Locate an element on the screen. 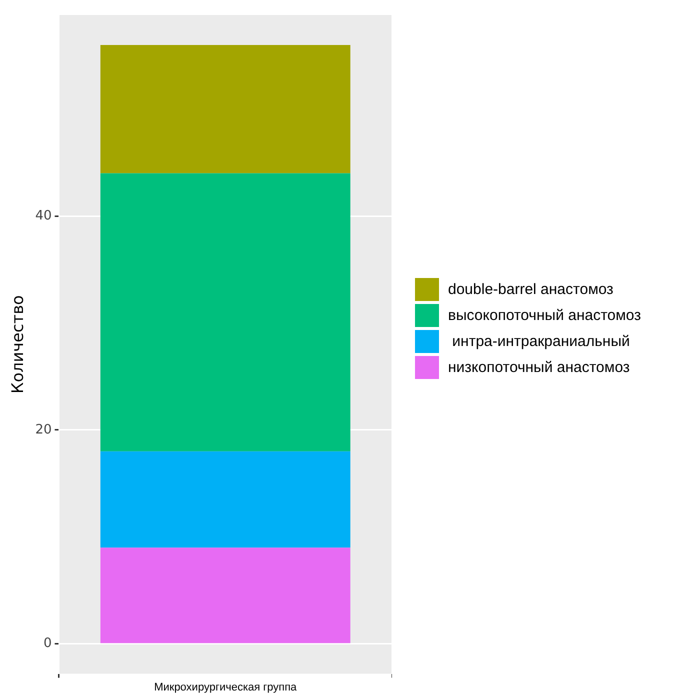  y-axis-title: Количество is located at coordinates (17, 344).